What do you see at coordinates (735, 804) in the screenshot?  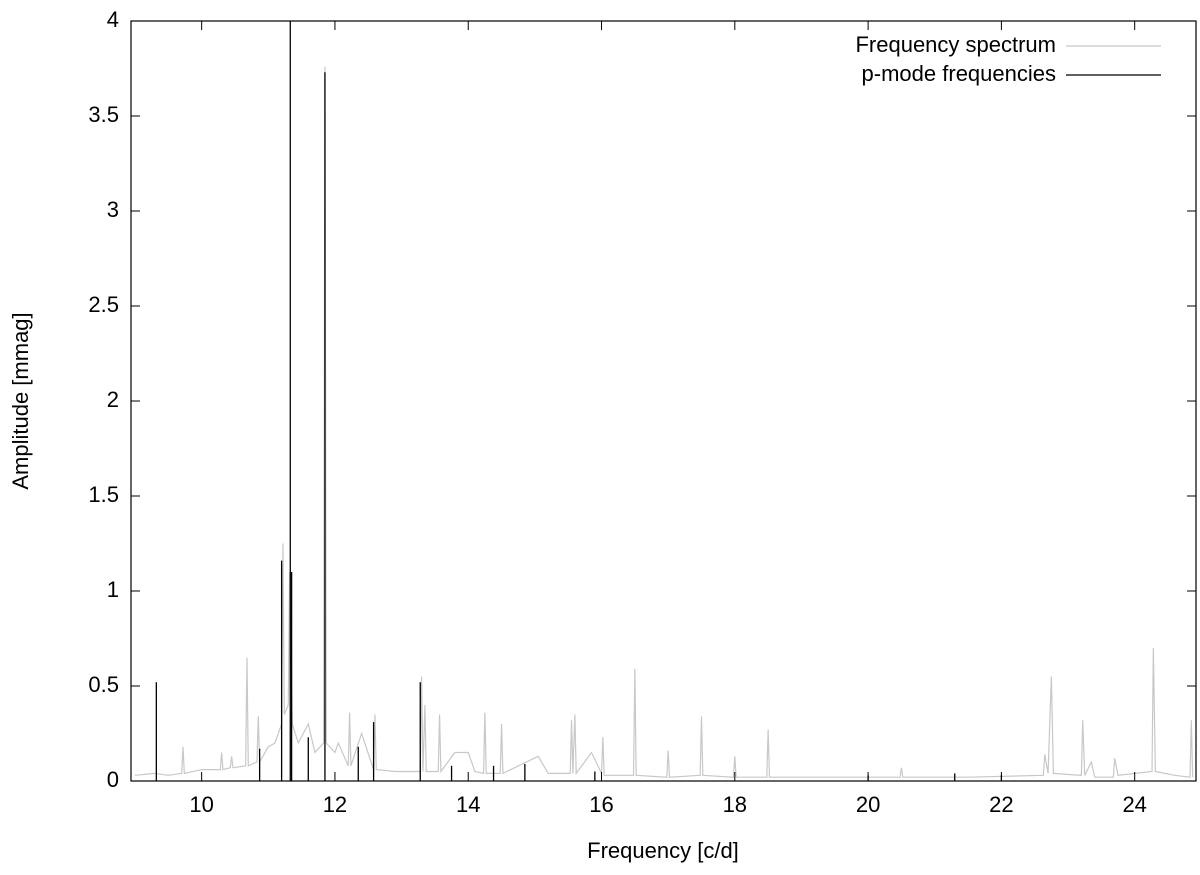 I see `x-tick-label: 18` at bounding box center [735, 804].